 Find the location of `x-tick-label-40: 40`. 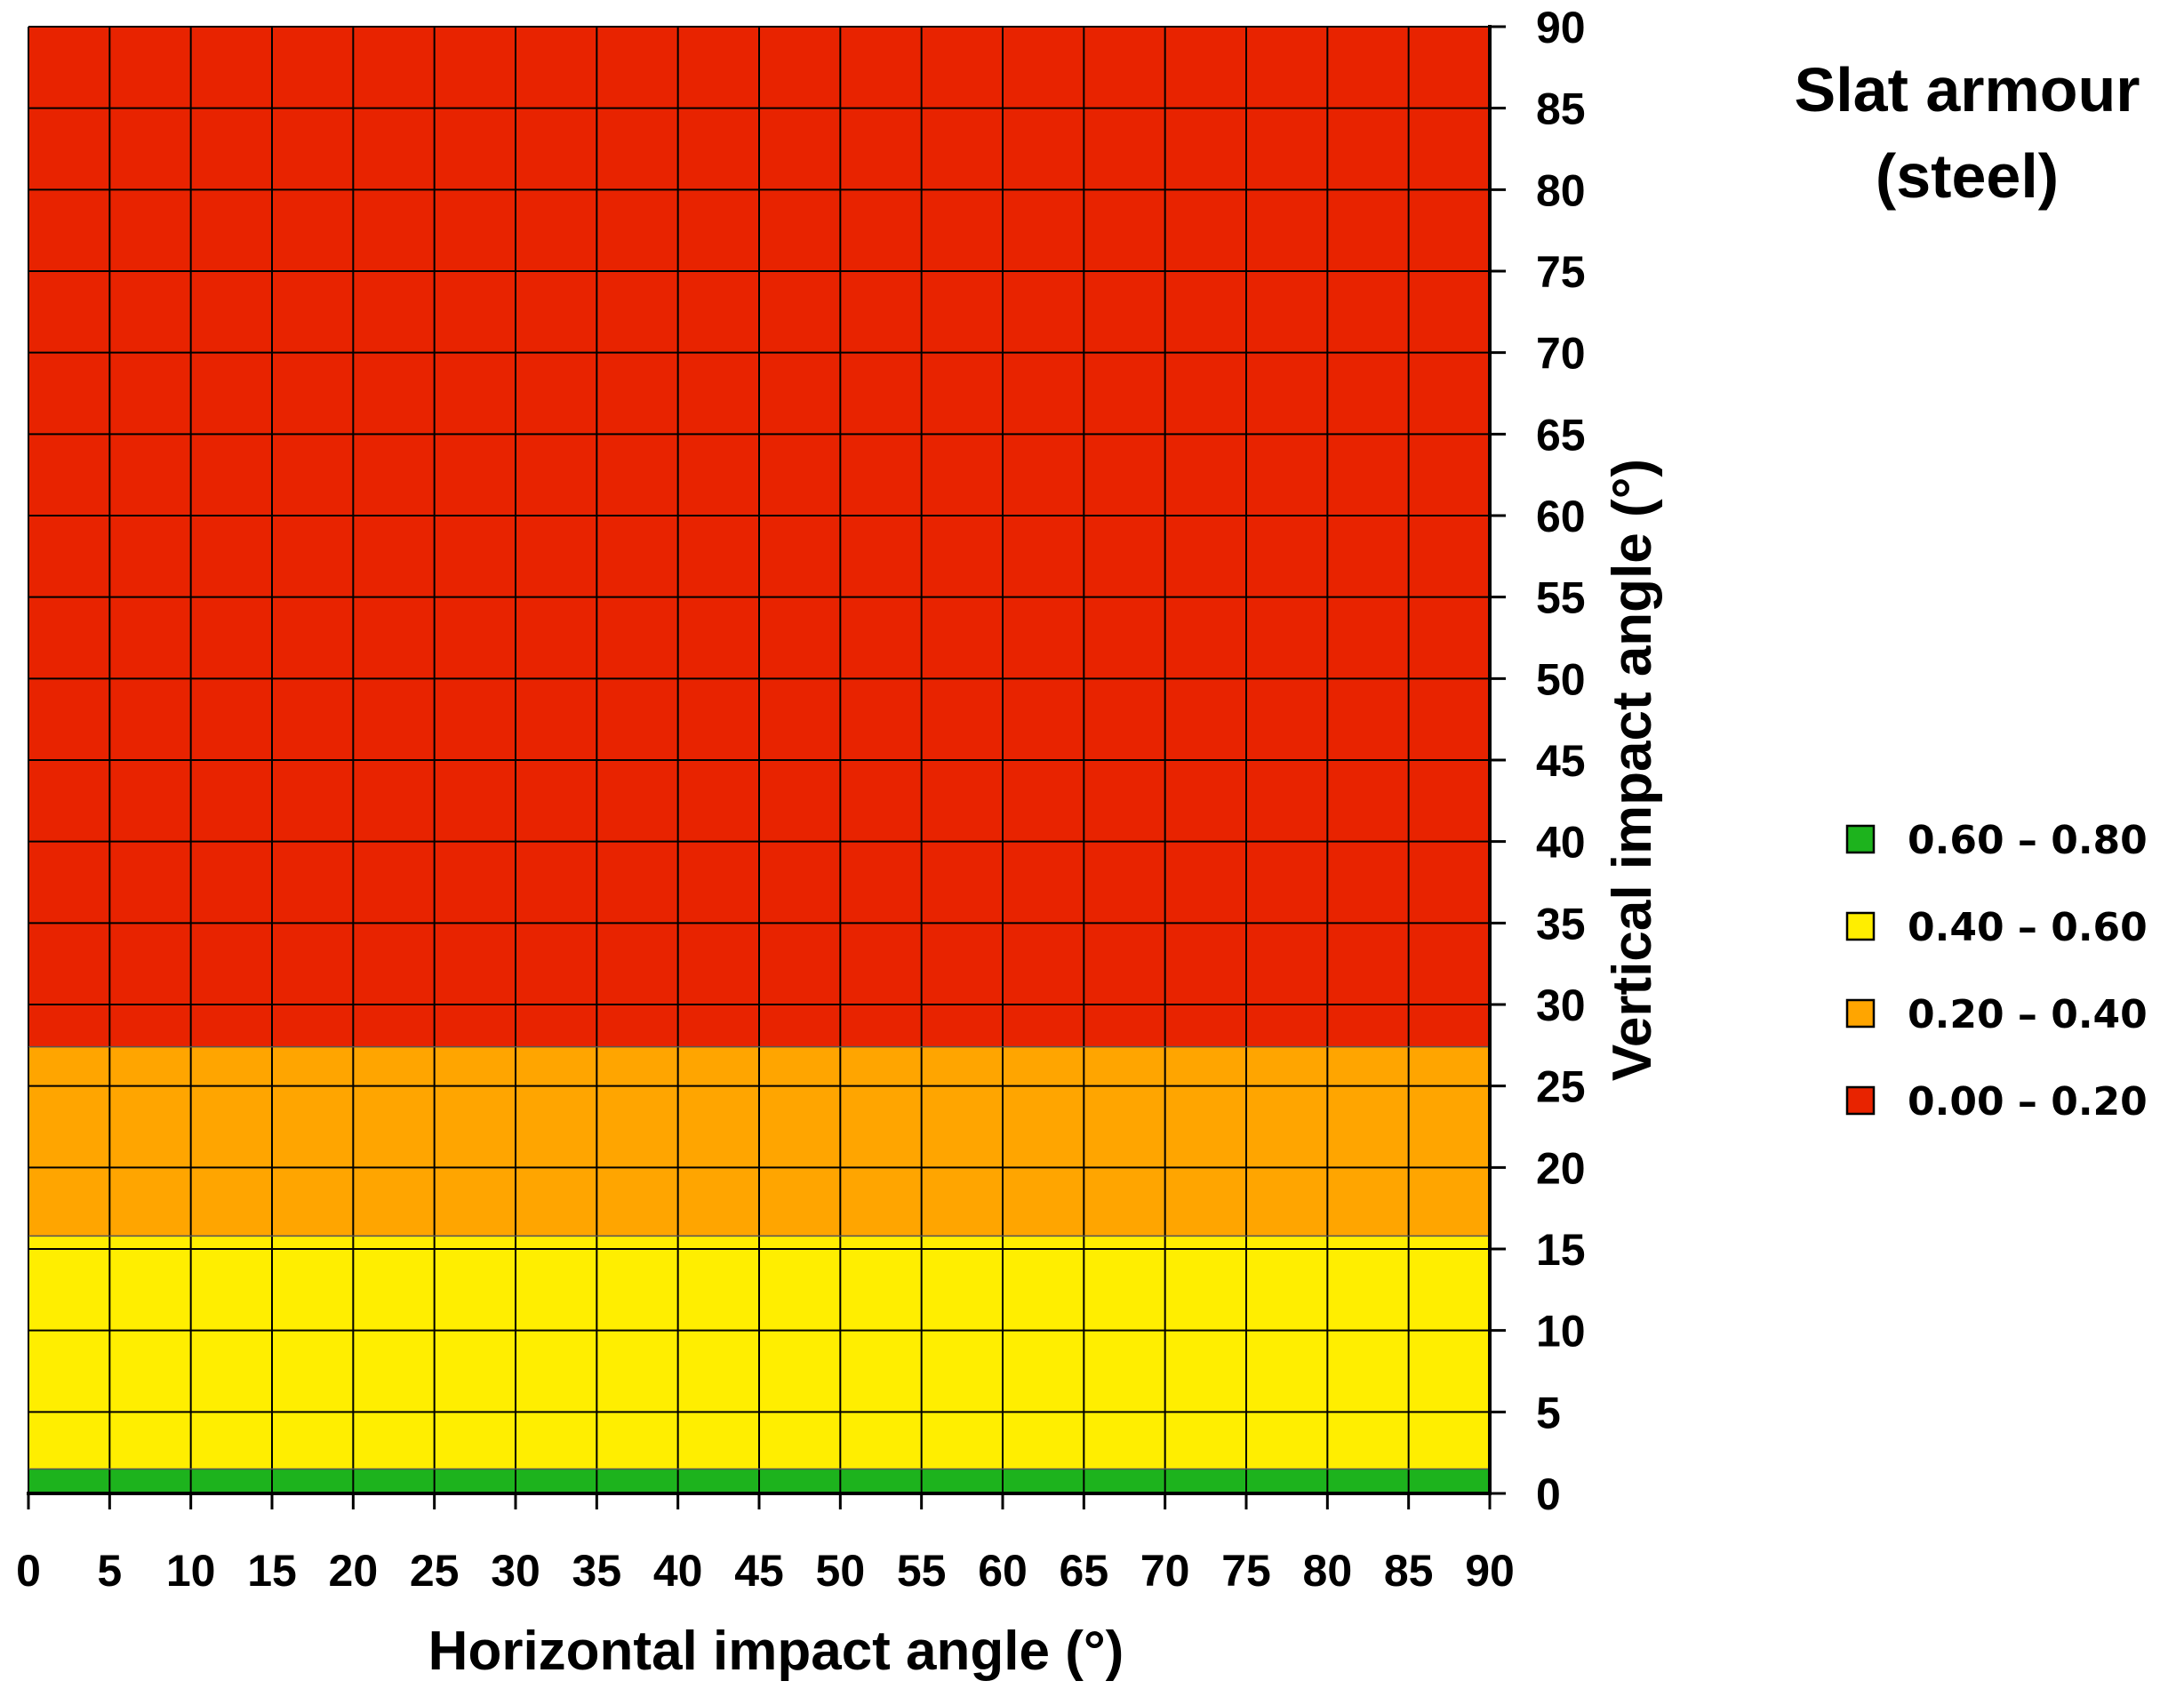

x-tick-label-40: 40 is located at coordinates (678, 1571).